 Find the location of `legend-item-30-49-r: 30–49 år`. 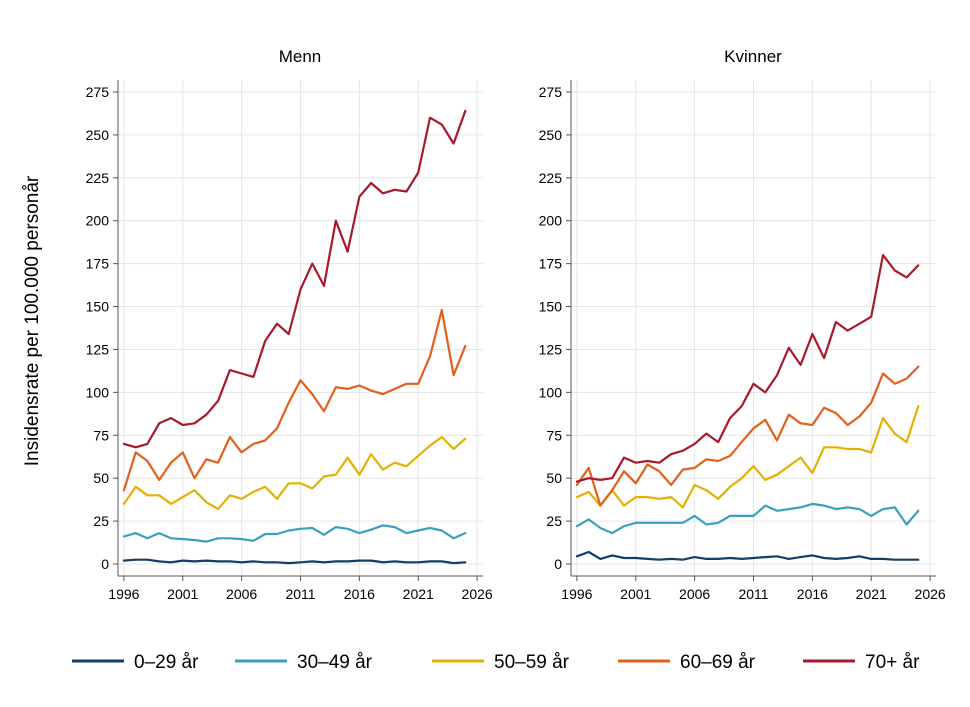

legend-item-30-49-r: 30–49 år is located at coordinates (304, 662).